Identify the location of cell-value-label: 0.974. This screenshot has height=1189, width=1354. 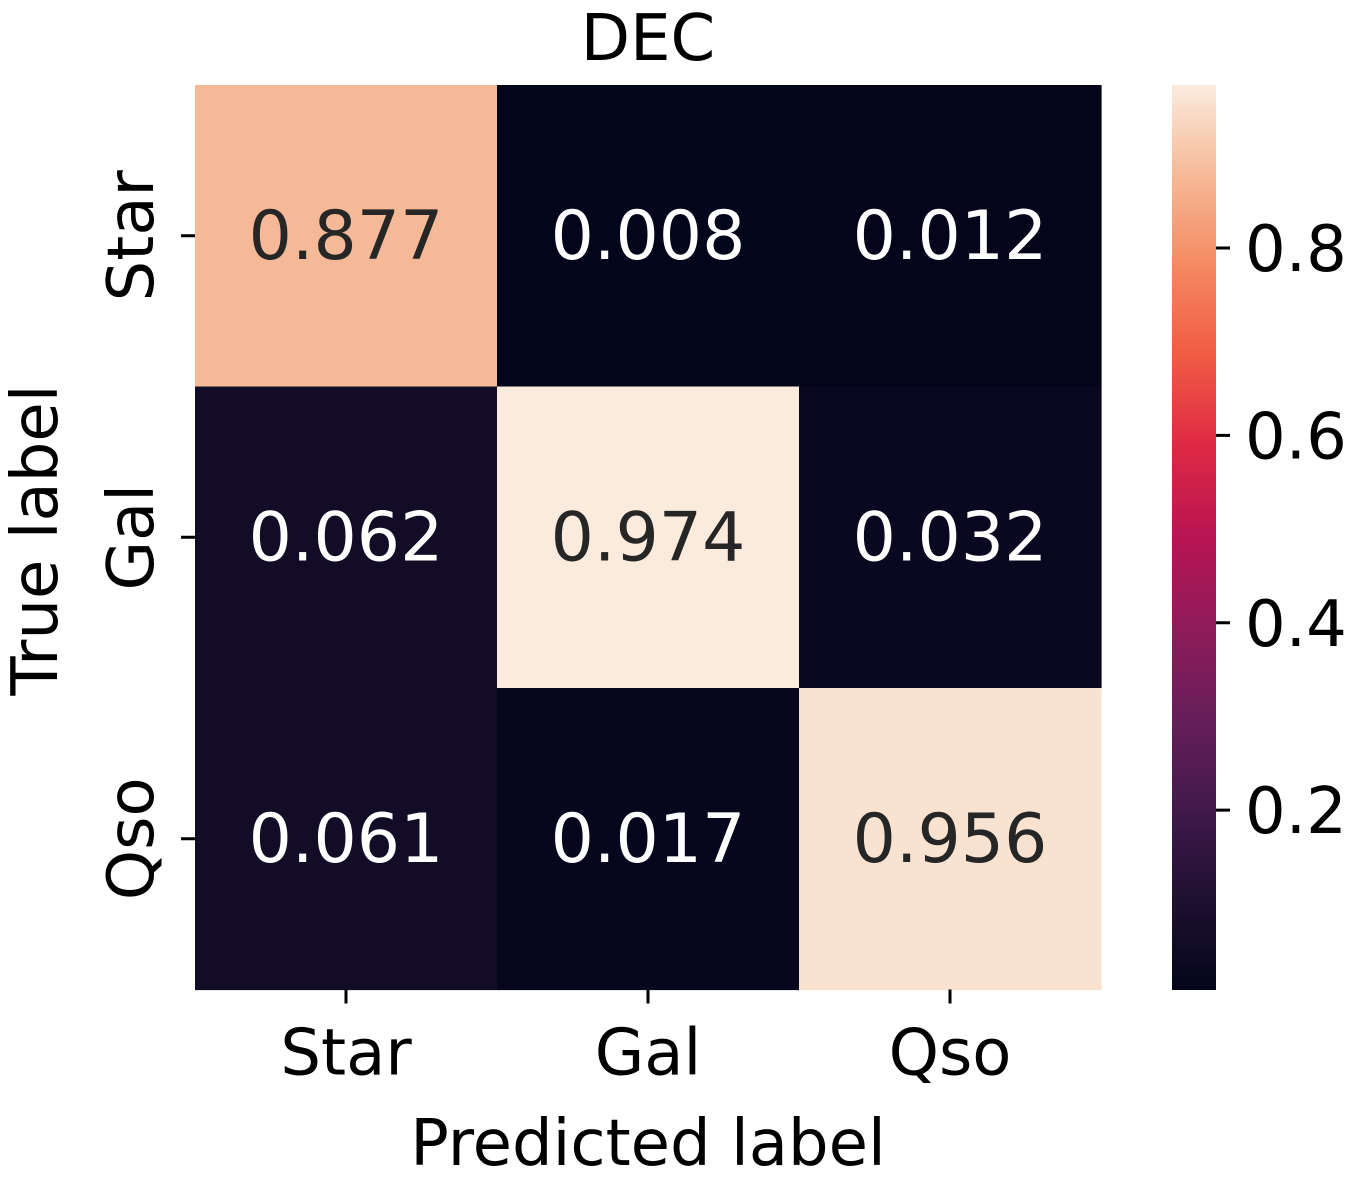
(648, 537).